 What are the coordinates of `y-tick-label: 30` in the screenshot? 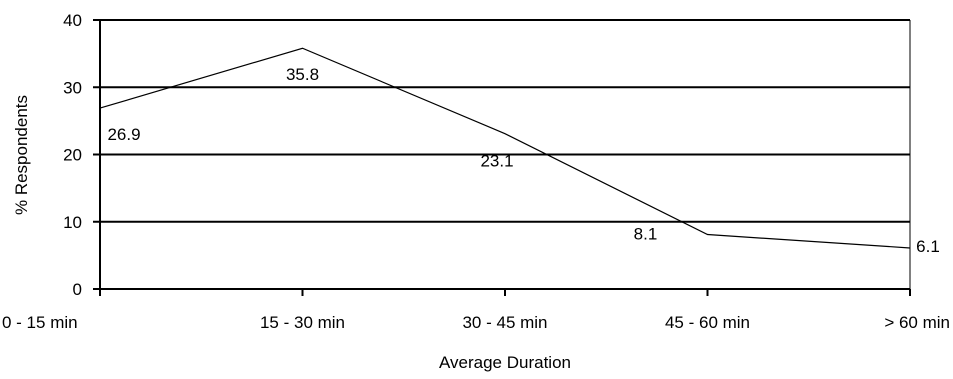 It's located at (72, 87).